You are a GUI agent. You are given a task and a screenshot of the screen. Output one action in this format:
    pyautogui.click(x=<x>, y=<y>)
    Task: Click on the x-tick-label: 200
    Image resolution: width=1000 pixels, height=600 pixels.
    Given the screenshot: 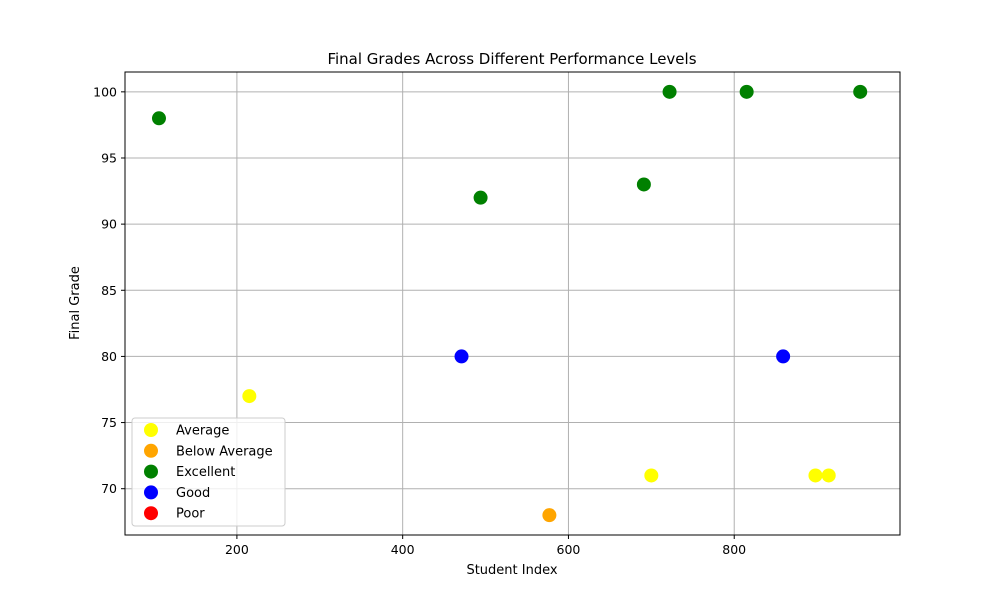 What is the action you would take?
    pyautogui.click(x=237, y=549)
    